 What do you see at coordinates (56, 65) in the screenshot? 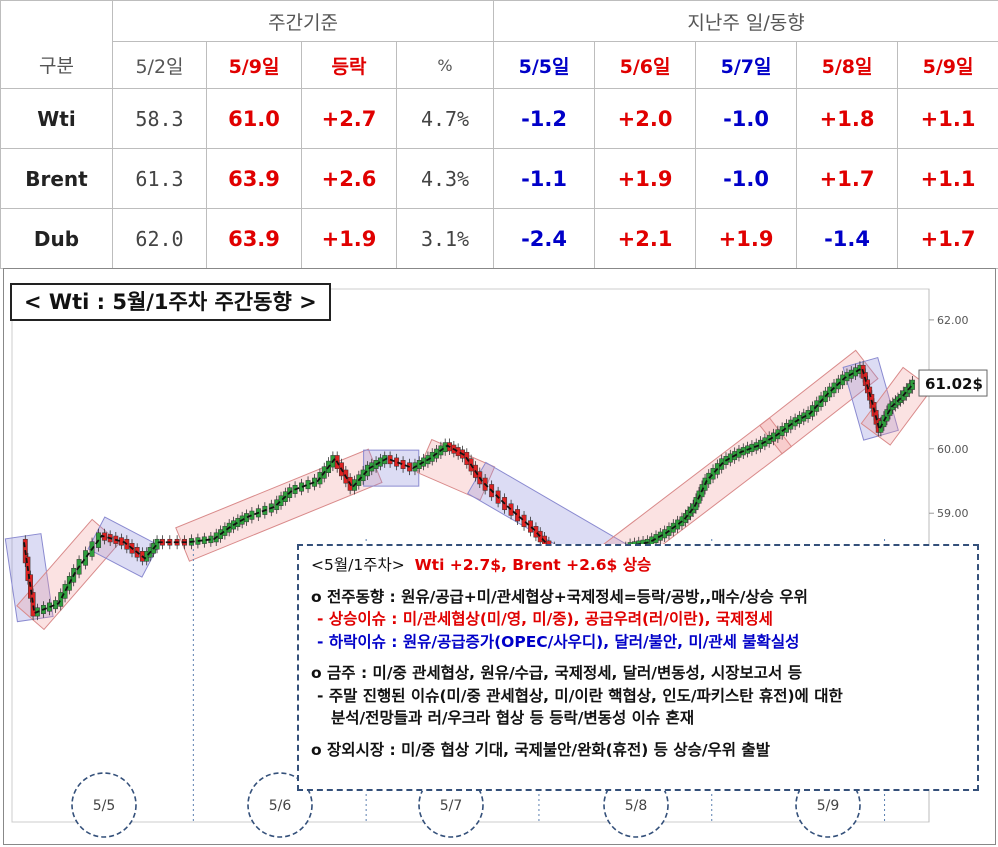
I see `category-header: 구분` at bounding box center [56, 65].